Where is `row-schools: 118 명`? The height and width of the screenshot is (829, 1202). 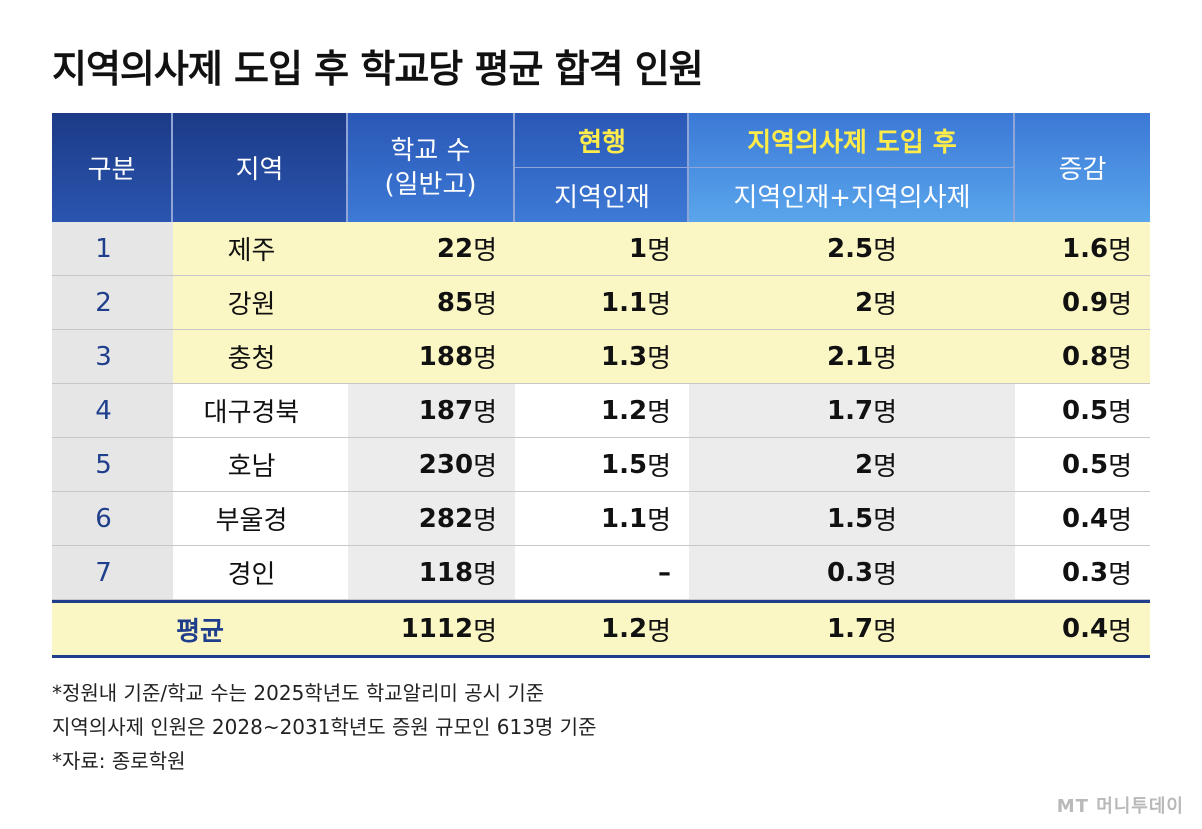 row-schools: 118 명 is located at coordinates (431, 572).